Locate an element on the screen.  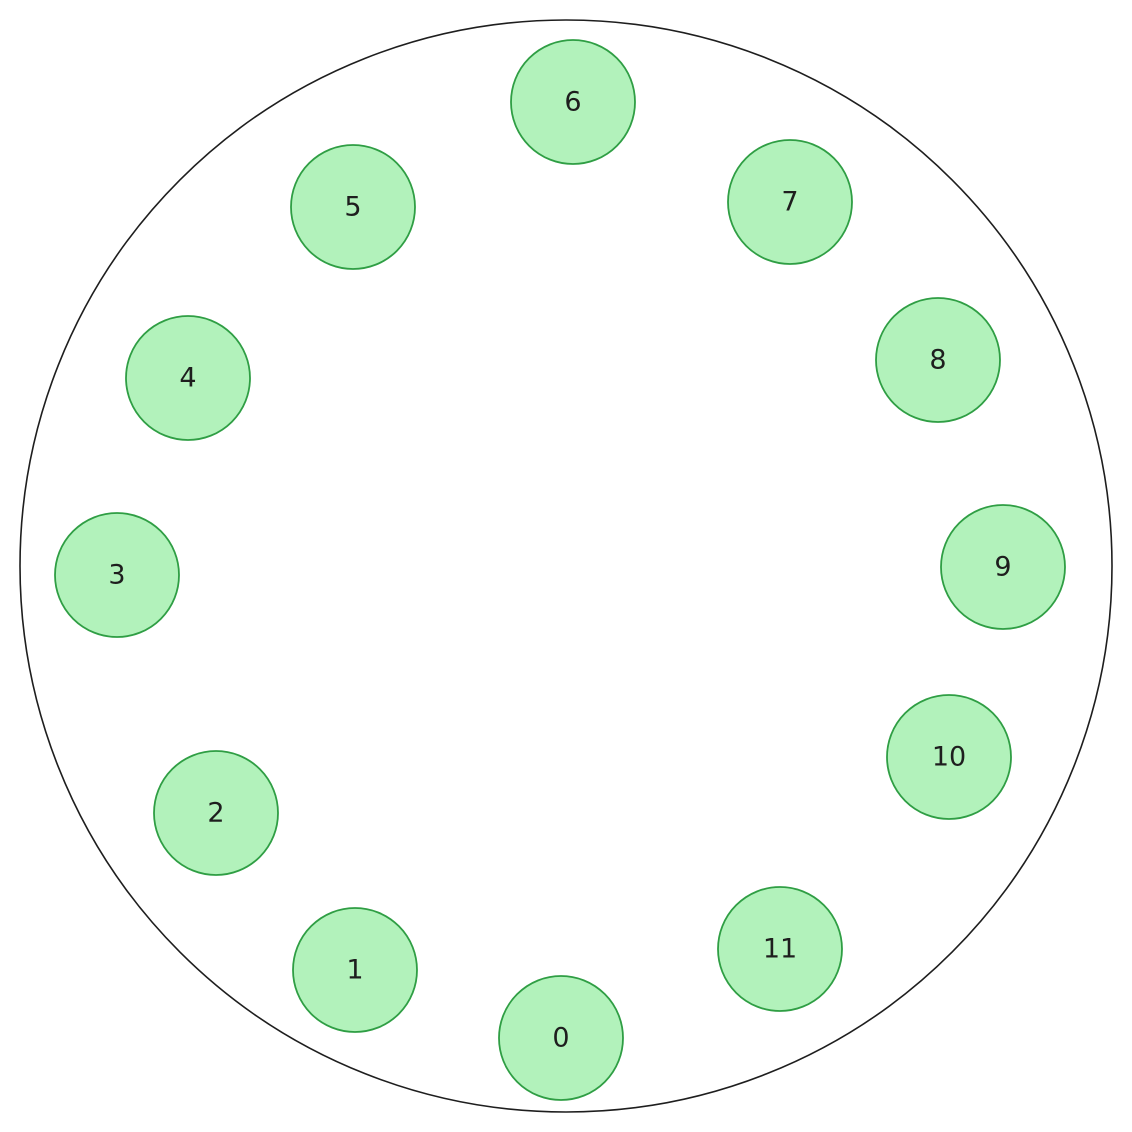
node-2: 2 is located at coordinates (216, 813).